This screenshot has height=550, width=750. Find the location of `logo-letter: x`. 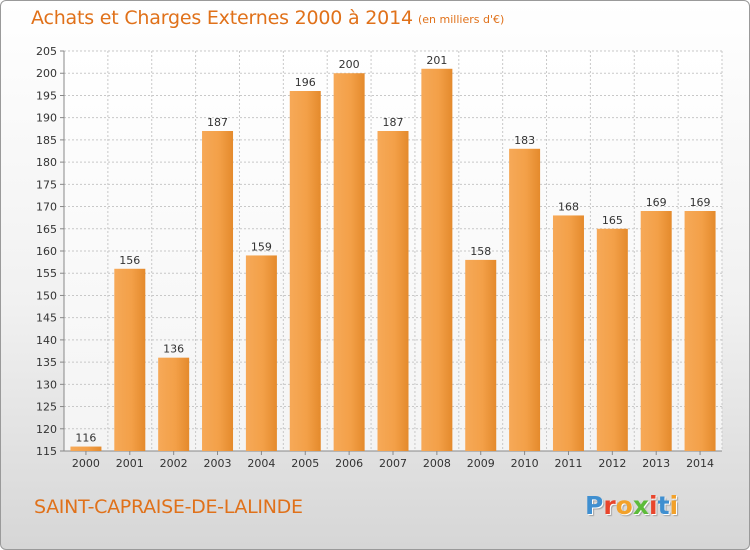

logo-letter: x is located at coordinates (640, 505).